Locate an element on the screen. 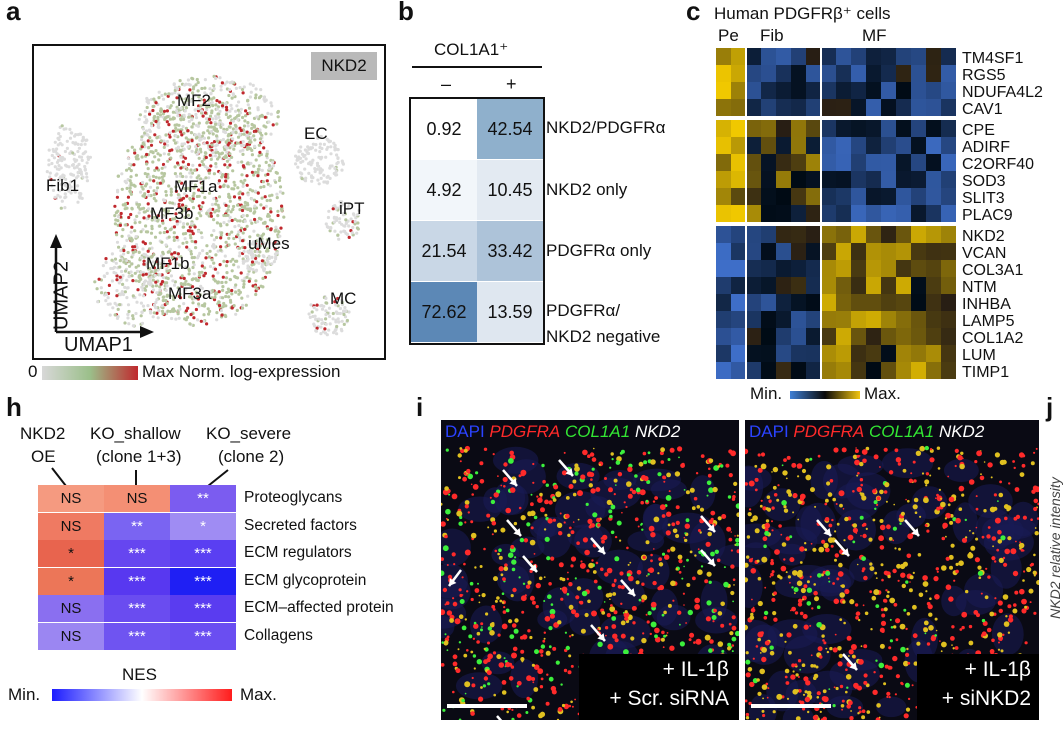 The width and height of the screenshot is (1064, 747). nes-legend-title: NES is located at coordinates (139, 674).